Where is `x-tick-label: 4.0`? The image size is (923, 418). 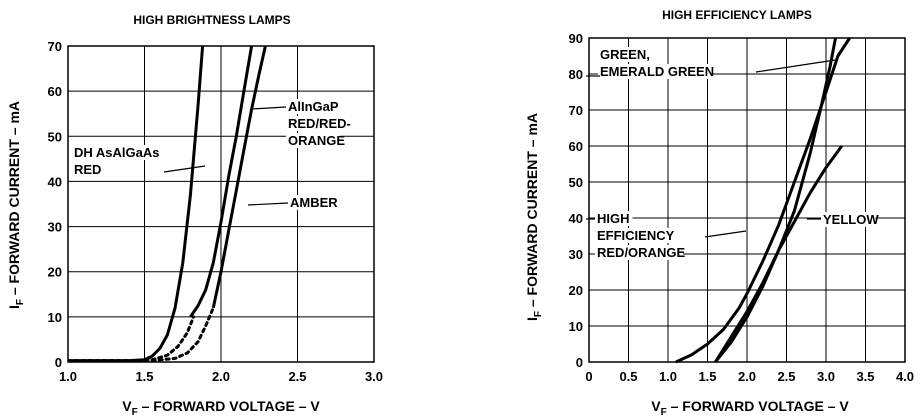
x-tick-label: 4.0 is located at coordinates (905, 376).